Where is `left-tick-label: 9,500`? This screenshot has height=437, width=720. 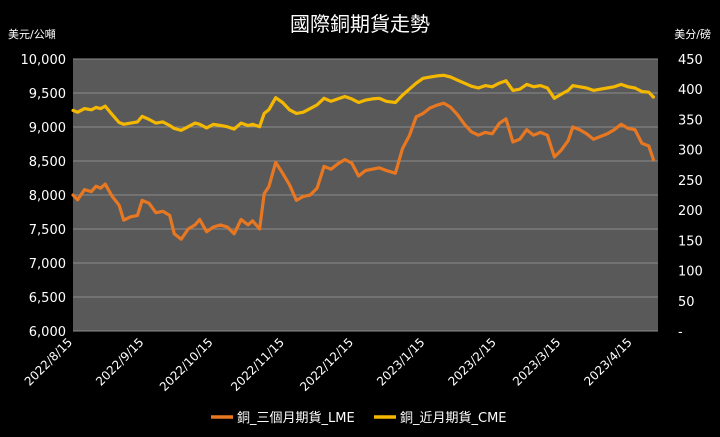 left-tick-label: 9,500 is located at coordinates (47, 94).